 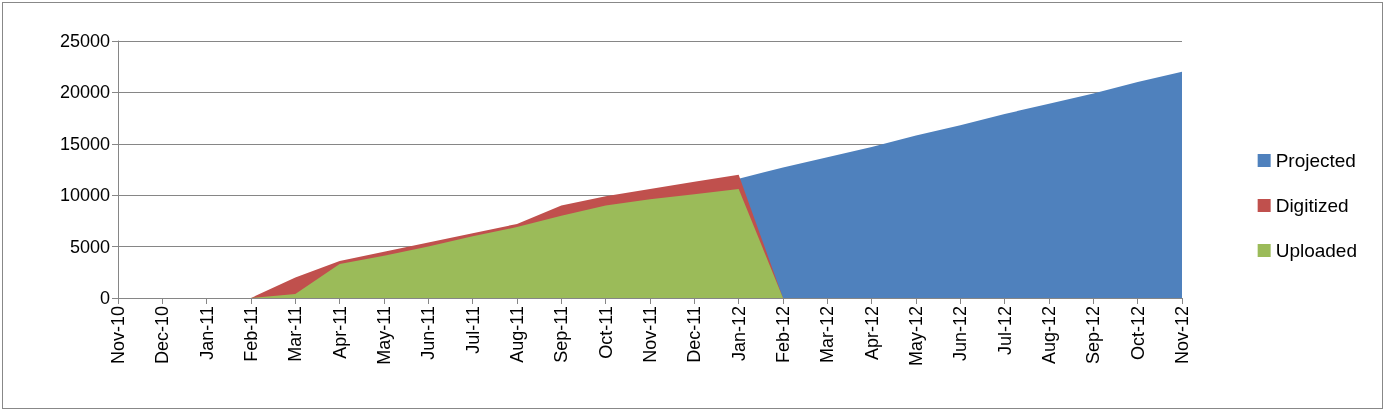 I want to click on x-tick-label: Jan-12, so click(x=738, y=334).